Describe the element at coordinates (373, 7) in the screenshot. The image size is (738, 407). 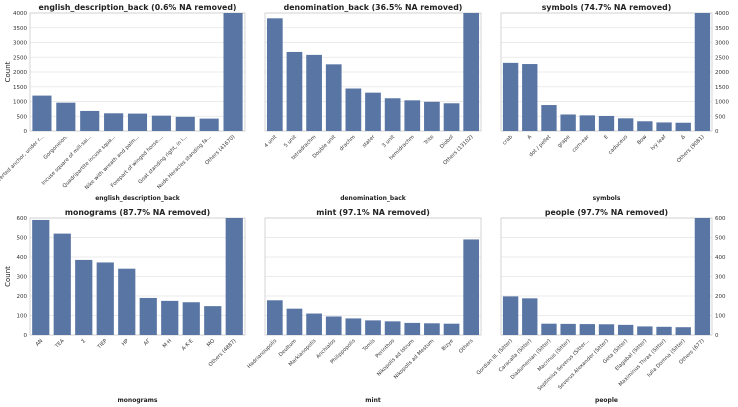
I see `chart-title: denomination_back (36.5% NA removed)` at that location.